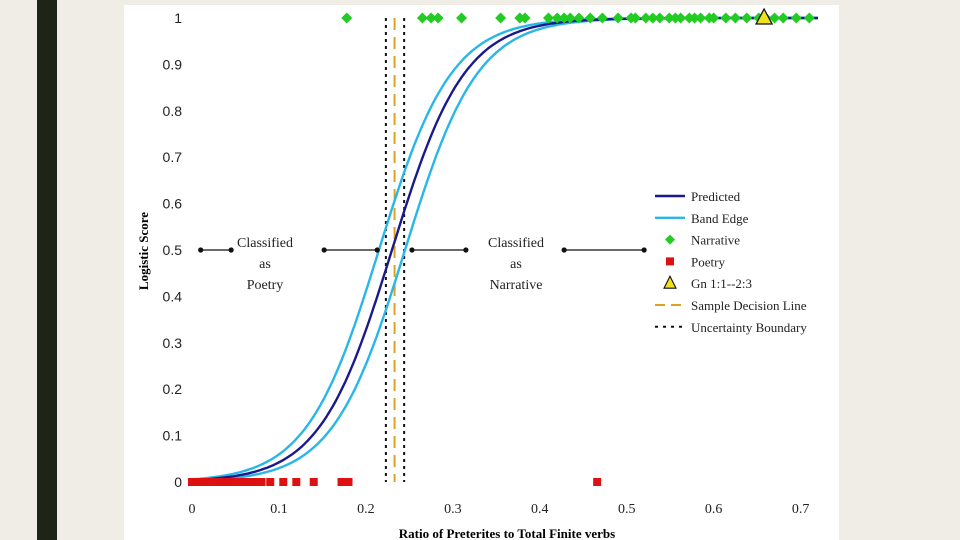 The height and width of the screenshot is (540, 960). Describe the element at coordinates (453, 509) in the screenshot. I see `x-tick-label: 0.3` at that location.